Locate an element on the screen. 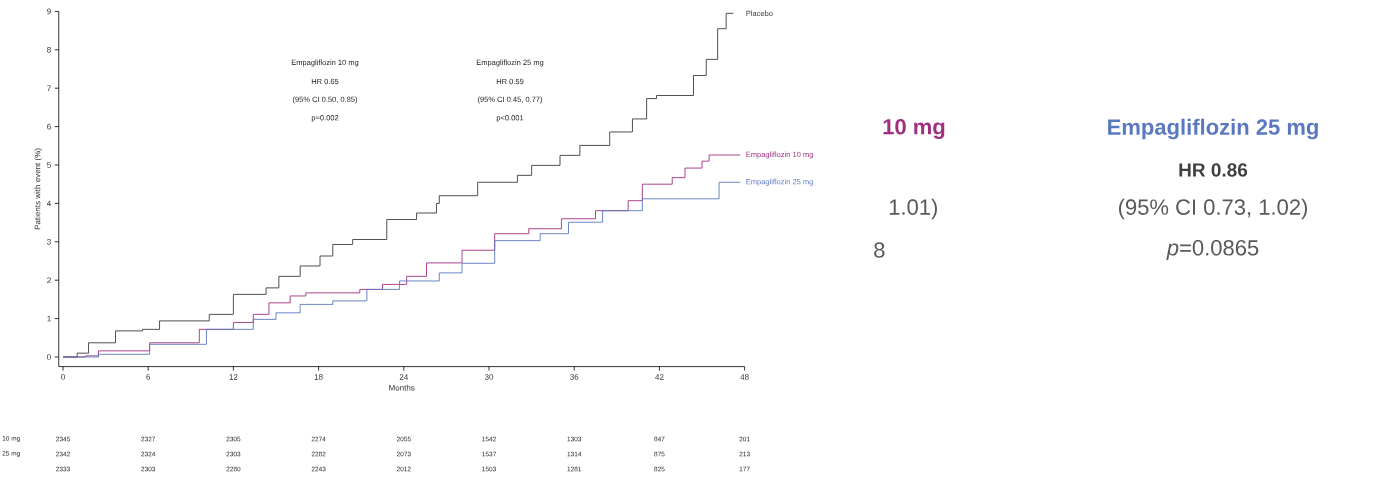  x-axis-title: Months is located at coordinates (402, 387).